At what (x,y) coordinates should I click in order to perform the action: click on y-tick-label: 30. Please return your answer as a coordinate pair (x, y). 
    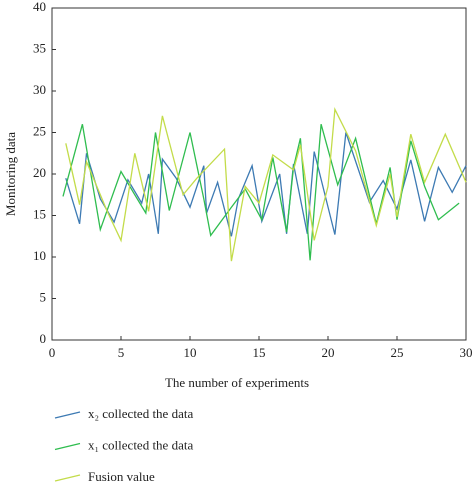
    Looking at the image, I should click on (39, 89).